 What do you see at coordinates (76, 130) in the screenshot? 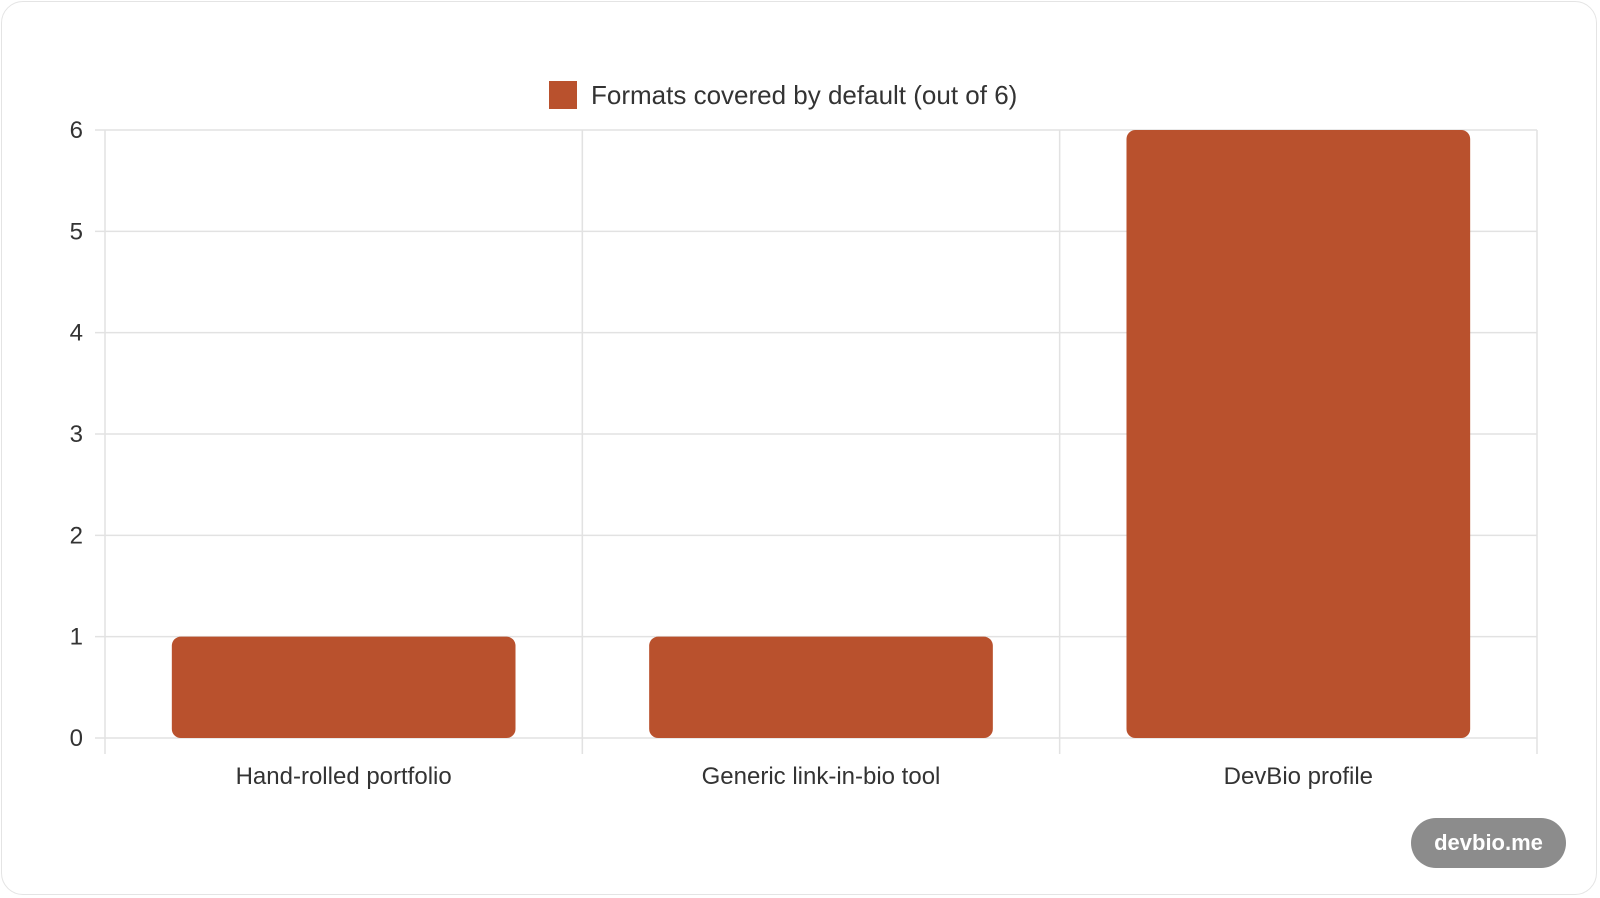
I see `y-tick-label: 6` at bounding box center [76, 130].